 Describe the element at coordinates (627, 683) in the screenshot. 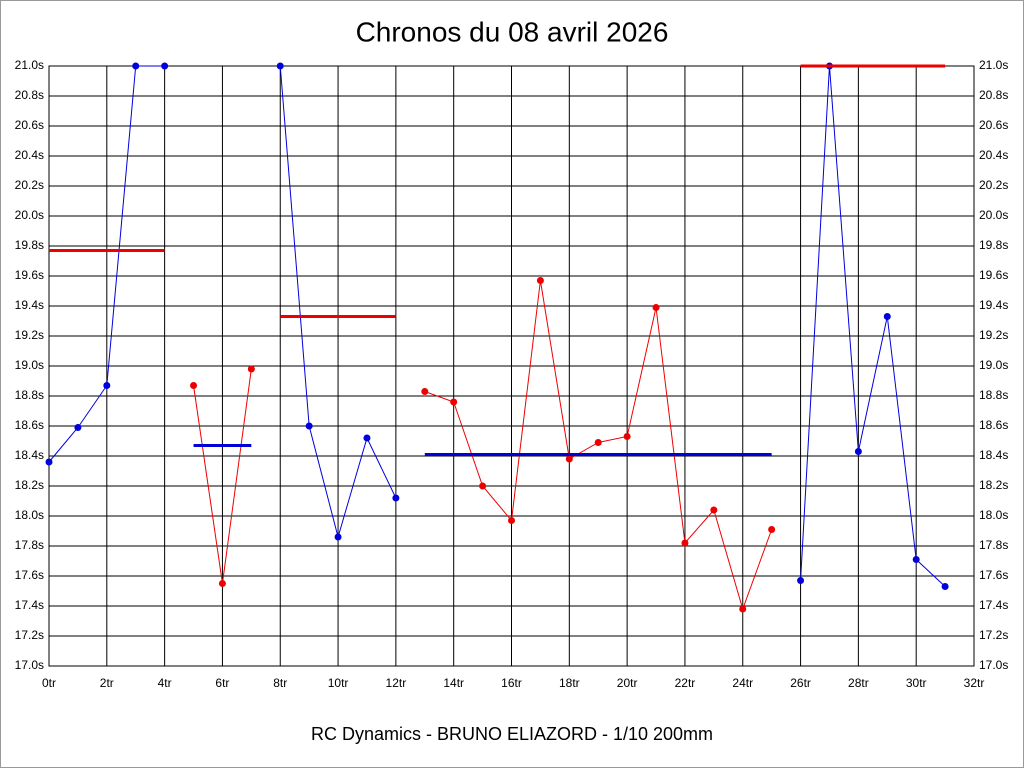

I see `x-tick-label: 20tr` at that location.